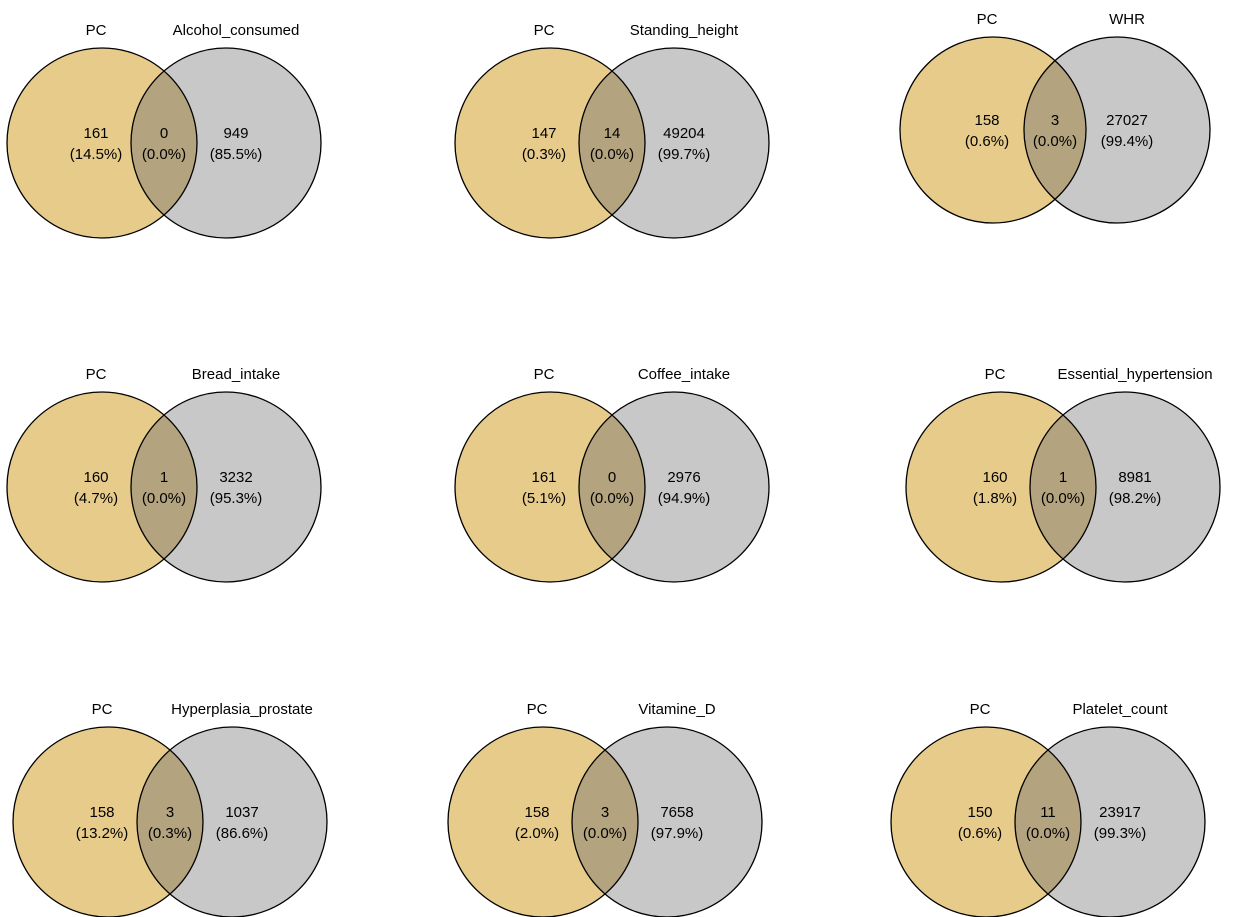 This screenshot has width=1234, height=917. I want to click on right-only-percent: (99.4%), so click(1127, 141).